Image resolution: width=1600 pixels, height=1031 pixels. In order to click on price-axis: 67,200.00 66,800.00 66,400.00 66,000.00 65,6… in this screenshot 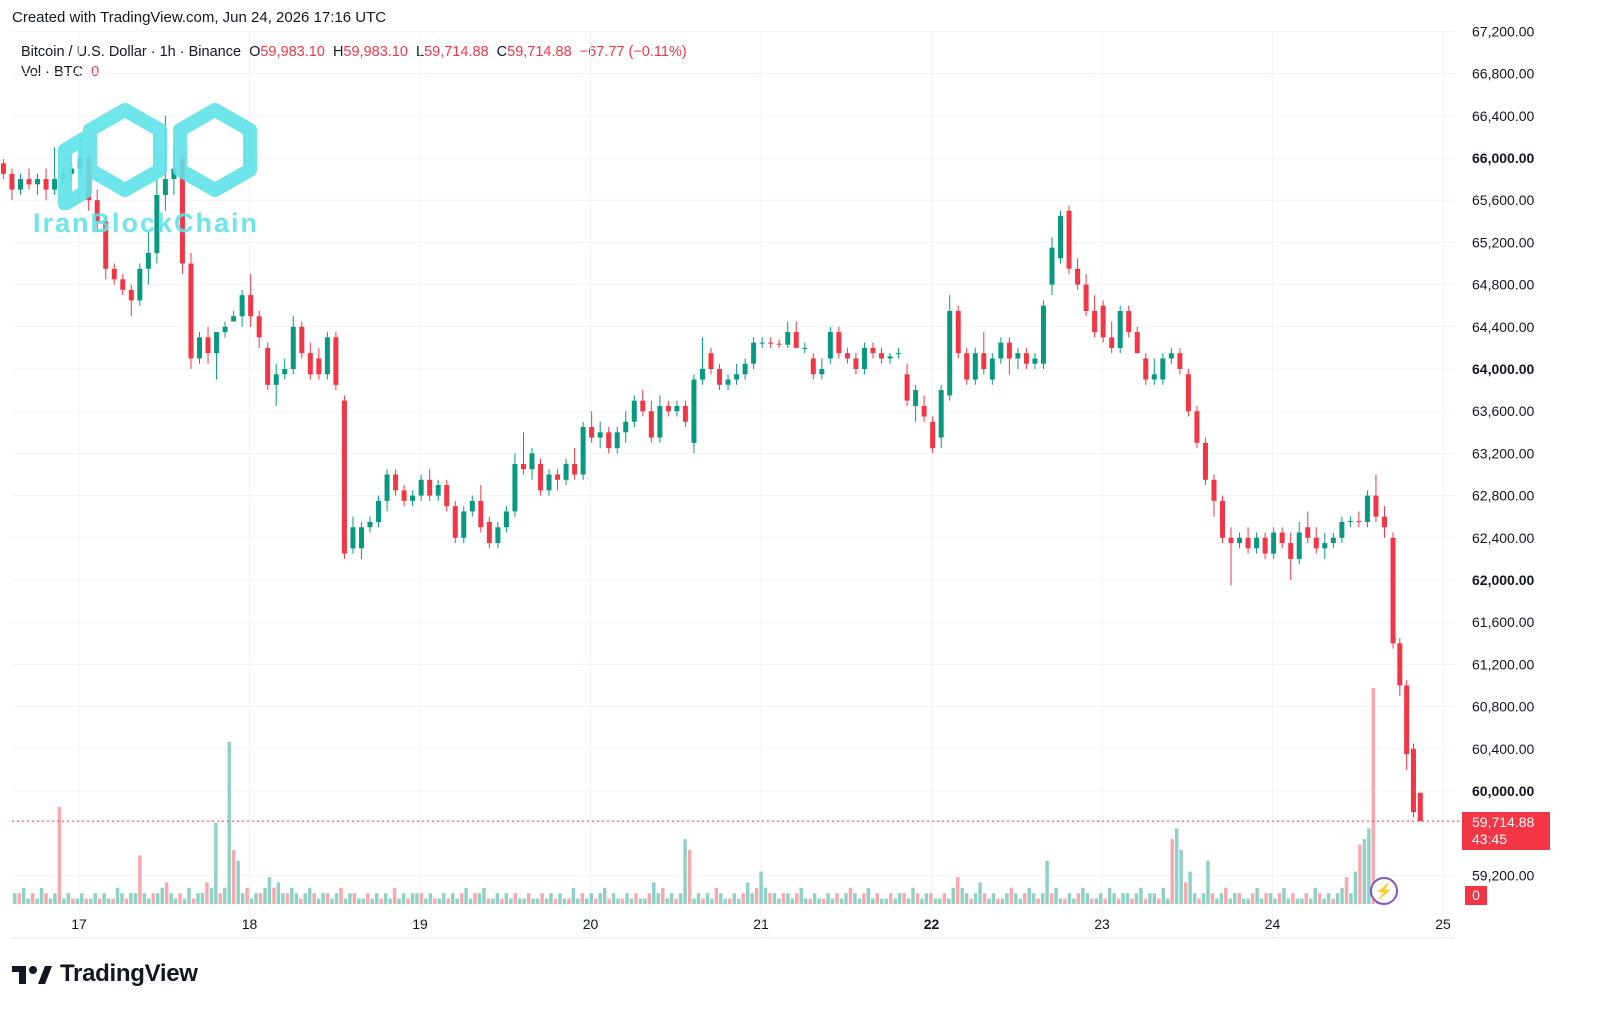, I will do `click(1503, 453)`.